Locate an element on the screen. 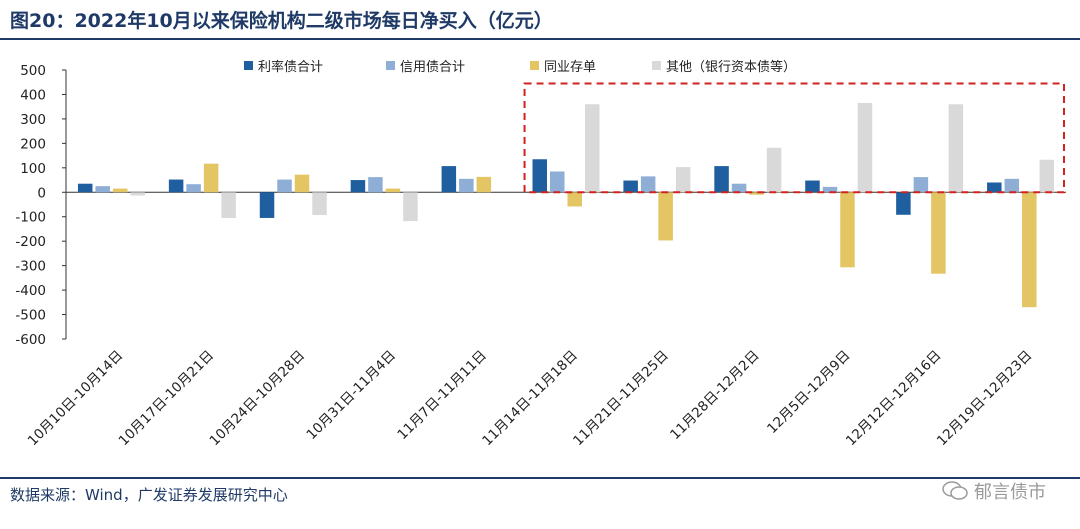 The image size is (1080, 529). bar-其他（银行资本债等）-10月24日-10月28日 is located at coordinates (319, 204).